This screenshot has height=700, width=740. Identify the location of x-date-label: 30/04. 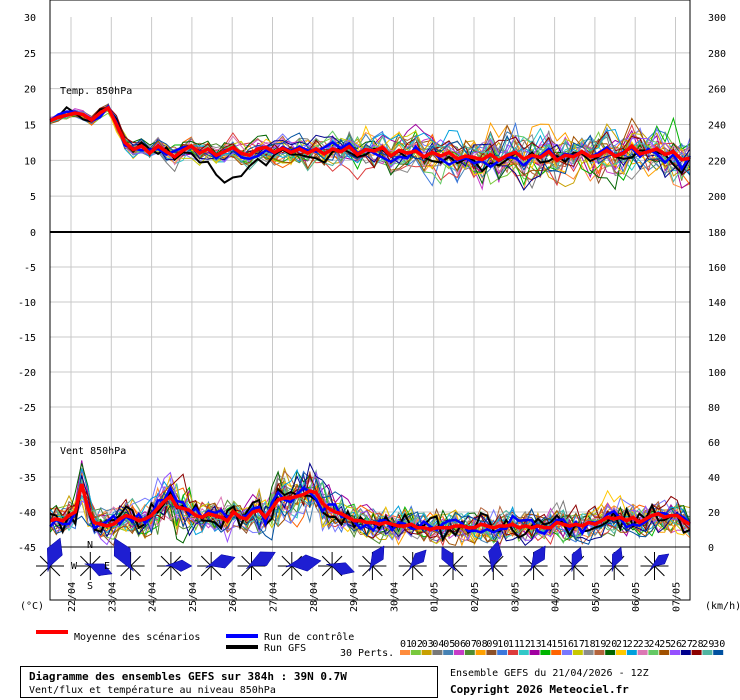
(394, 597).